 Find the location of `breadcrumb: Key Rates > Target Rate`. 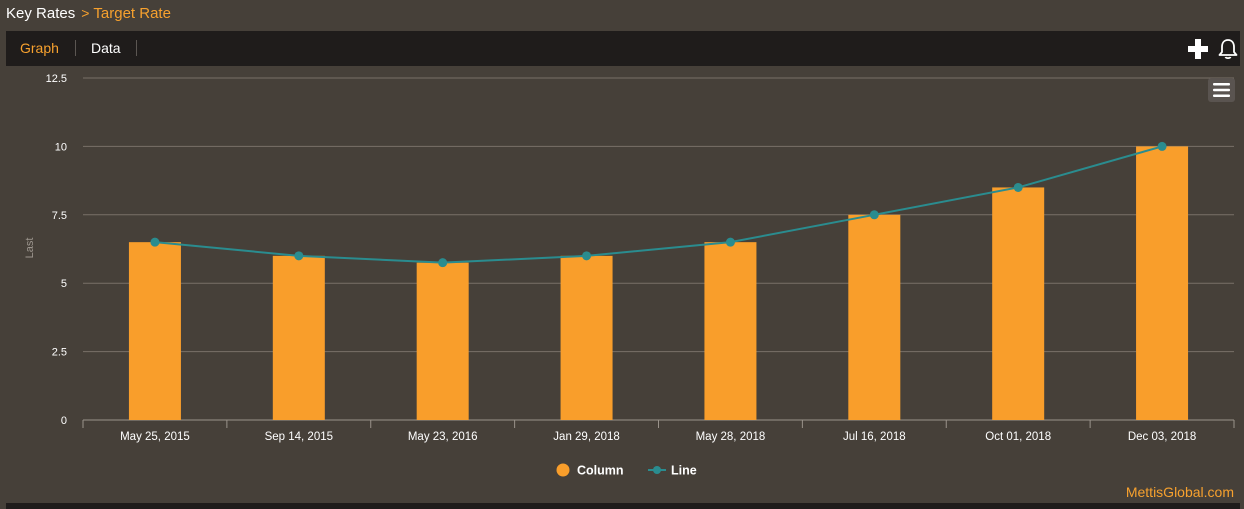

breadcrumb: Key Rates > Target Rate is located at coordinates (88, 13).